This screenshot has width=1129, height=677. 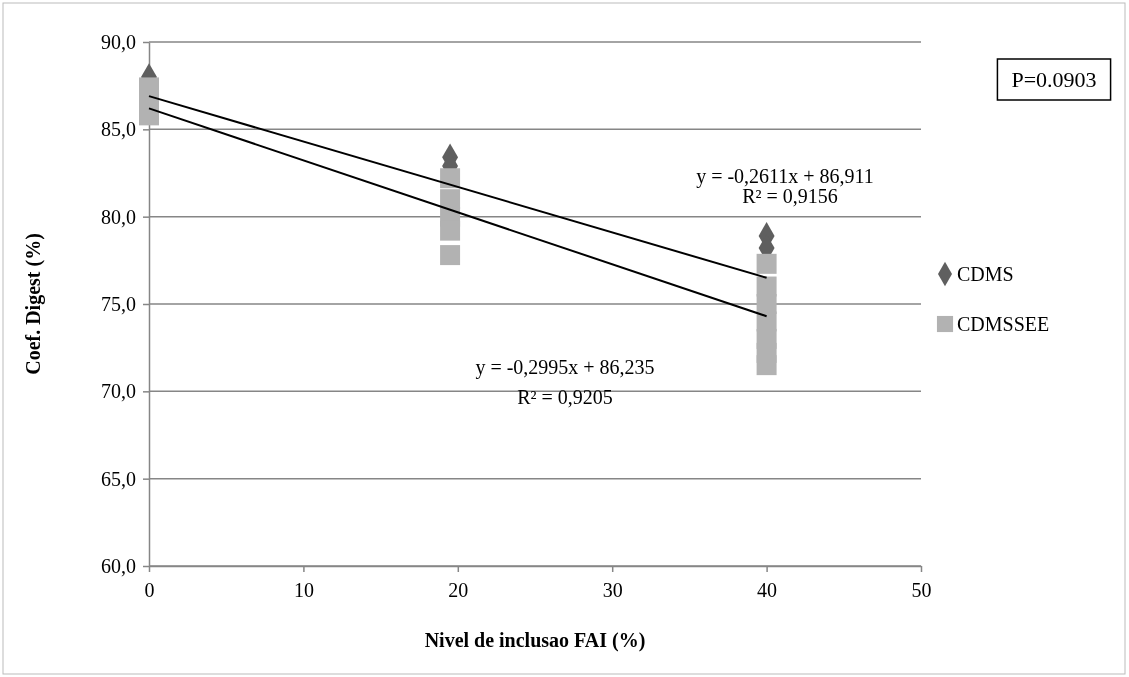 What do you see at coordinates (118, 478) in the screenshot?
I see `y-tick-label: 65,0` at bounding box center [118, 478].